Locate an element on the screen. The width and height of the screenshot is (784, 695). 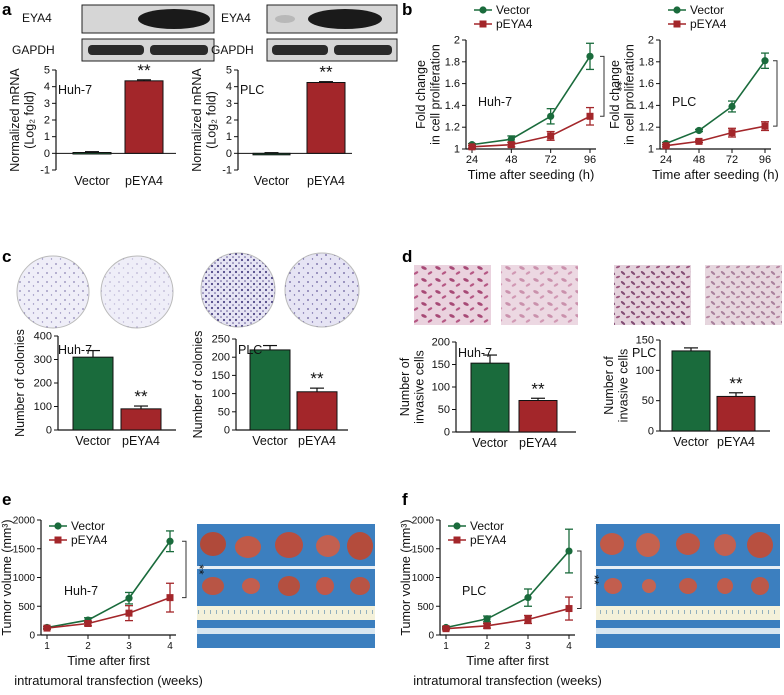
y-tick-label: 1.4 is located at coordinates (452, 106).